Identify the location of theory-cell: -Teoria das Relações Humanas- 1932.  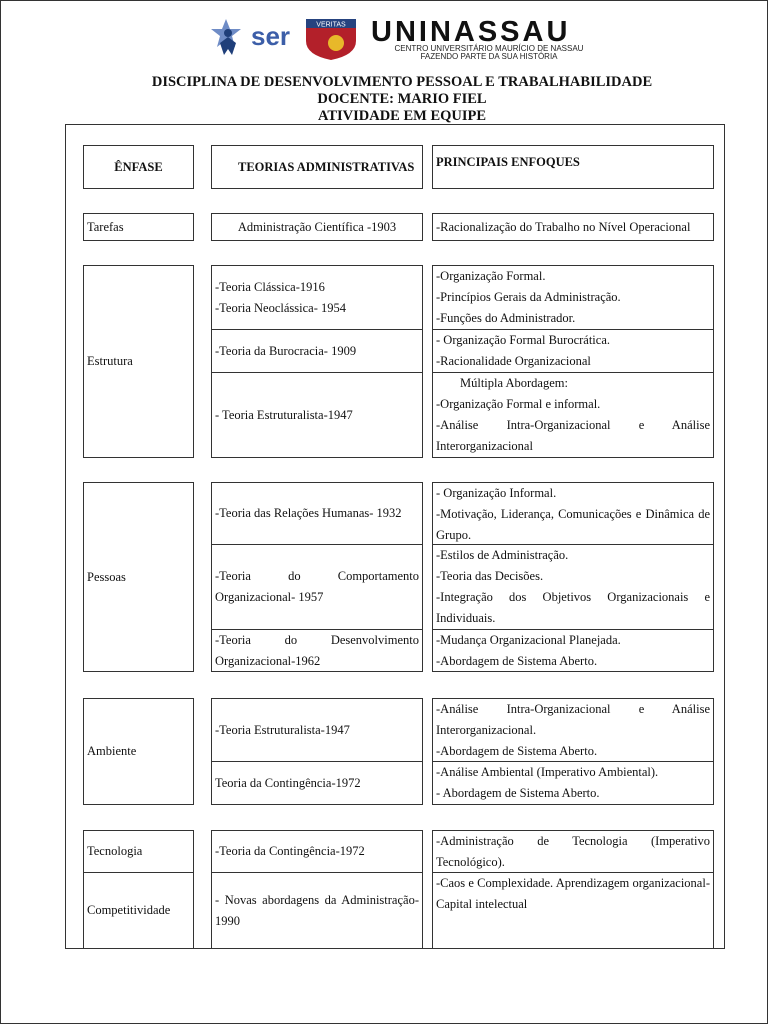
(317, 513).